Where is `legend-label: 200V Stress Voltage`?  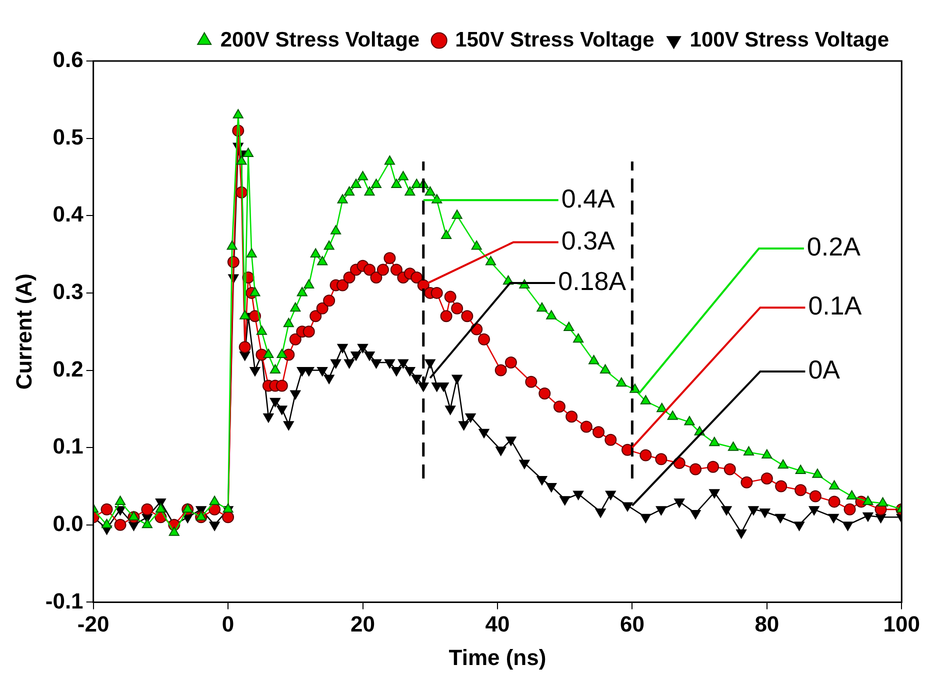
legend-label: 200V Stress Voltage is located at coordinates (320, 40).